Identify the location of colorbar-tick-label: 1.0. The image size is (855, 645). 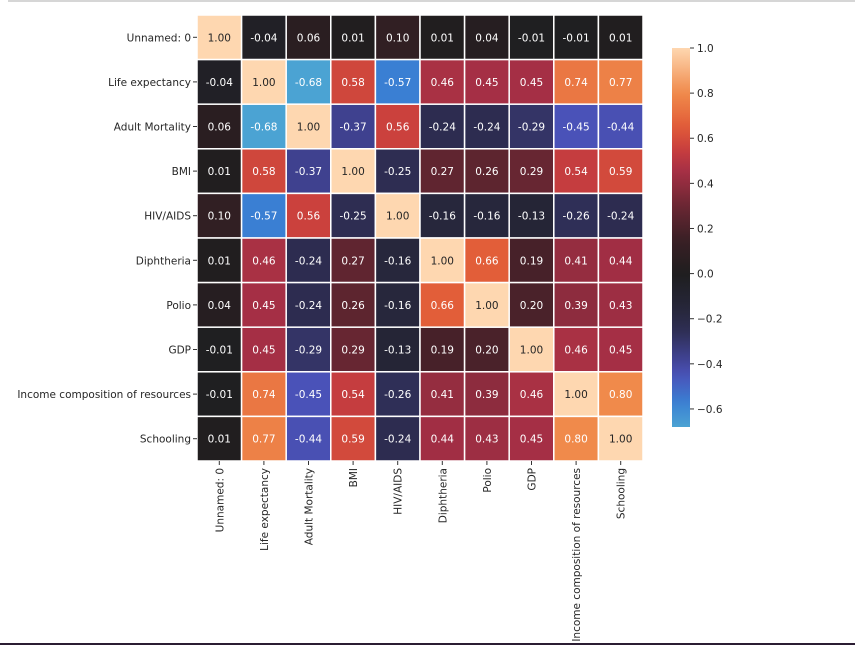
(705, 49).